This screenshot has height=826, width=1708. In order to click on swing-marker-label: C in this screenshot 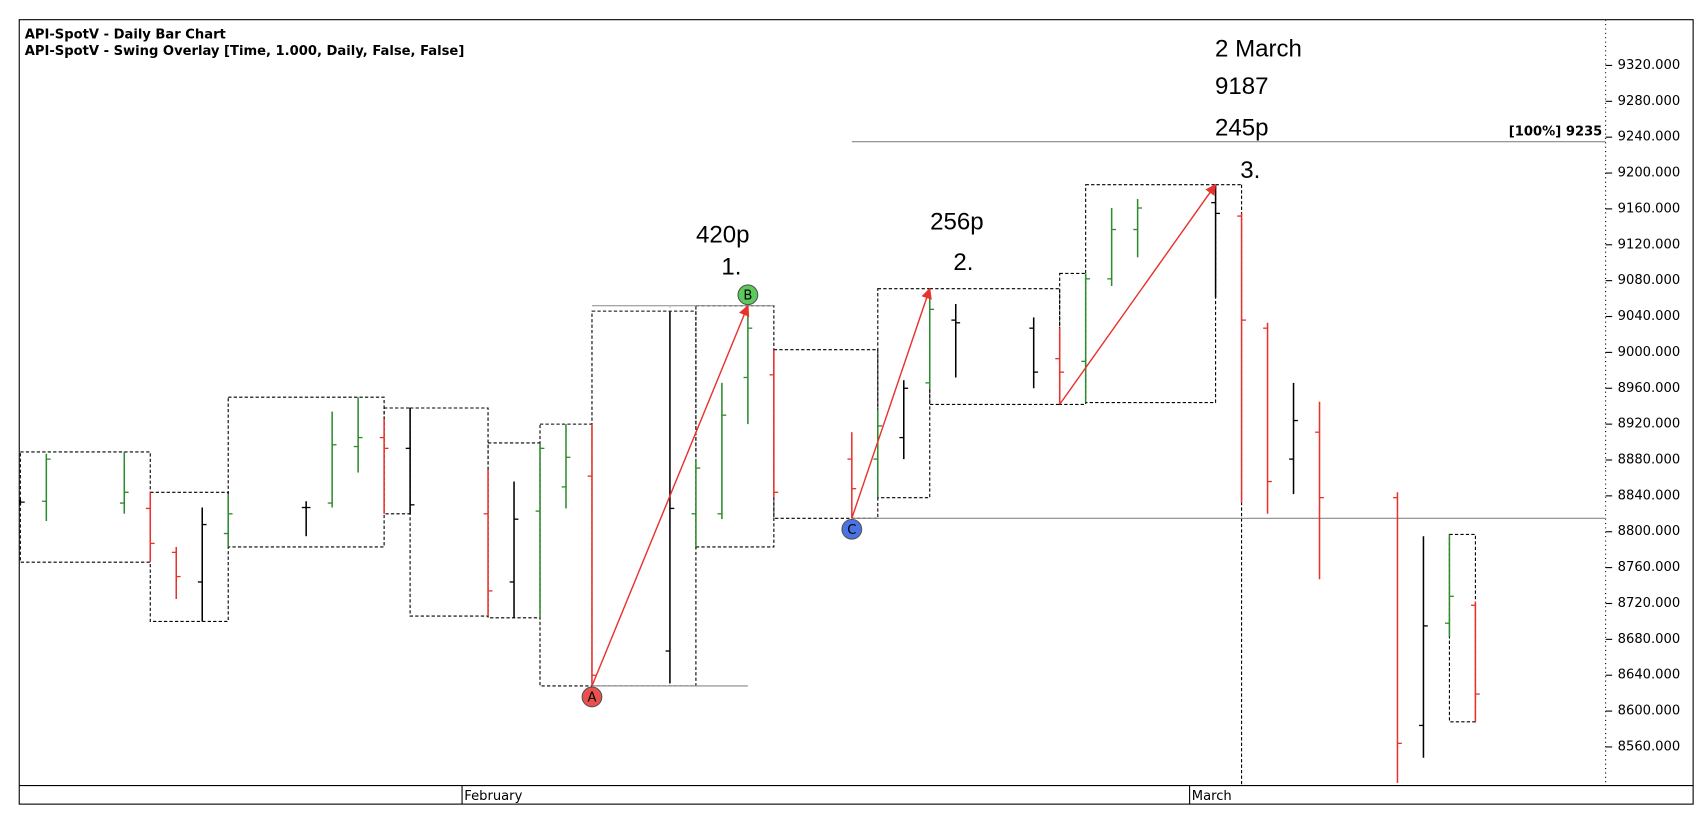, I will do `click(851, 530)`.